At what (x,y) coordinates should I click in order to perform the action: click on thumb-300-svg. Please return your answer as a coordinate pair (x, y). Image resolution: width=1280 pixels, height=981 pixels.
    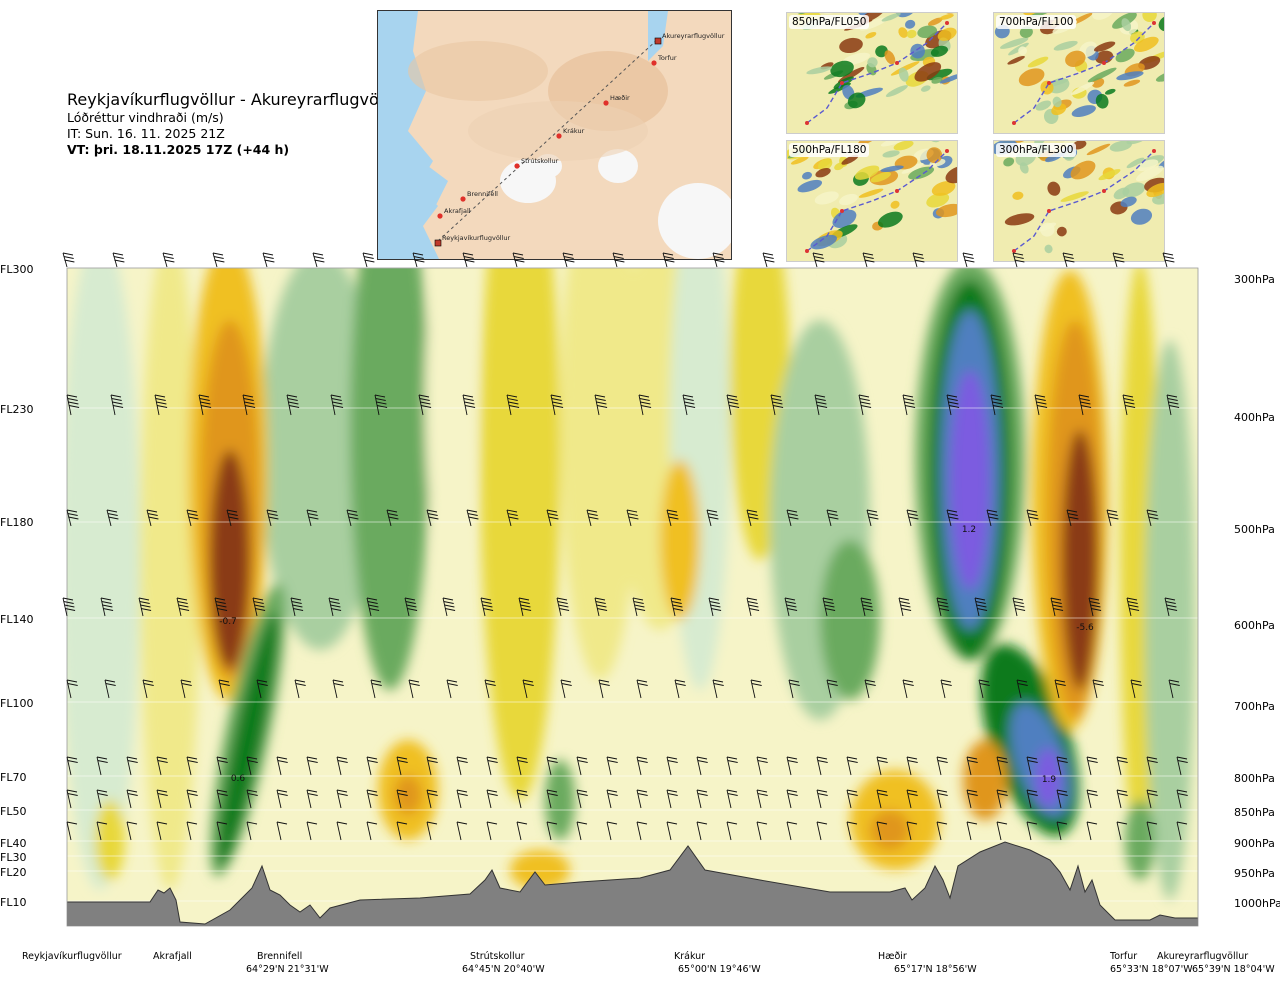
    Looking at the image, I should click on (1079, 201).